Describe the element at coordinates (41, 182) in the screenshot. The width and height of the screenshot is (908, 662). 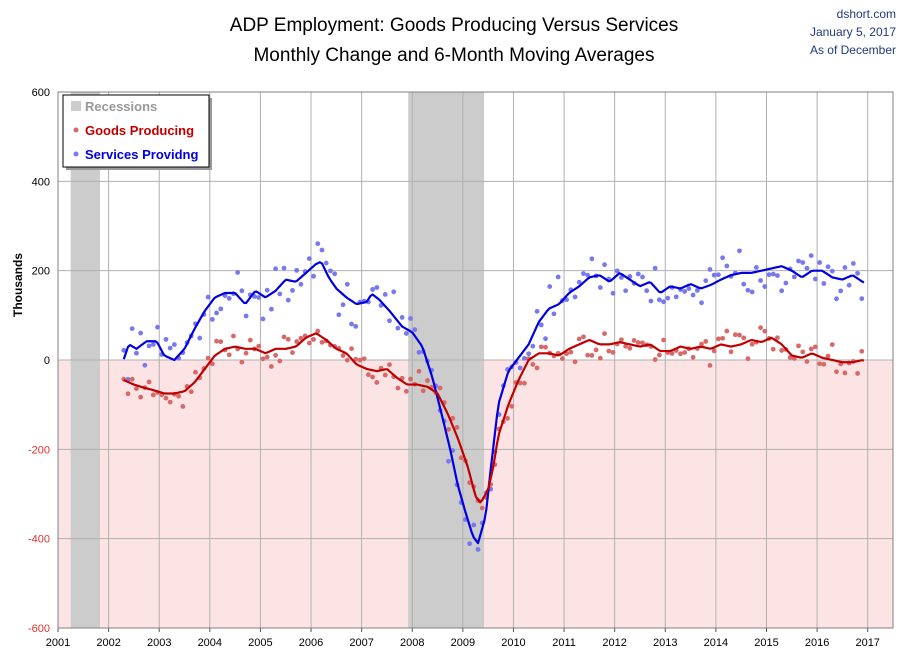
I see `y-tick-label: 400` at that location.